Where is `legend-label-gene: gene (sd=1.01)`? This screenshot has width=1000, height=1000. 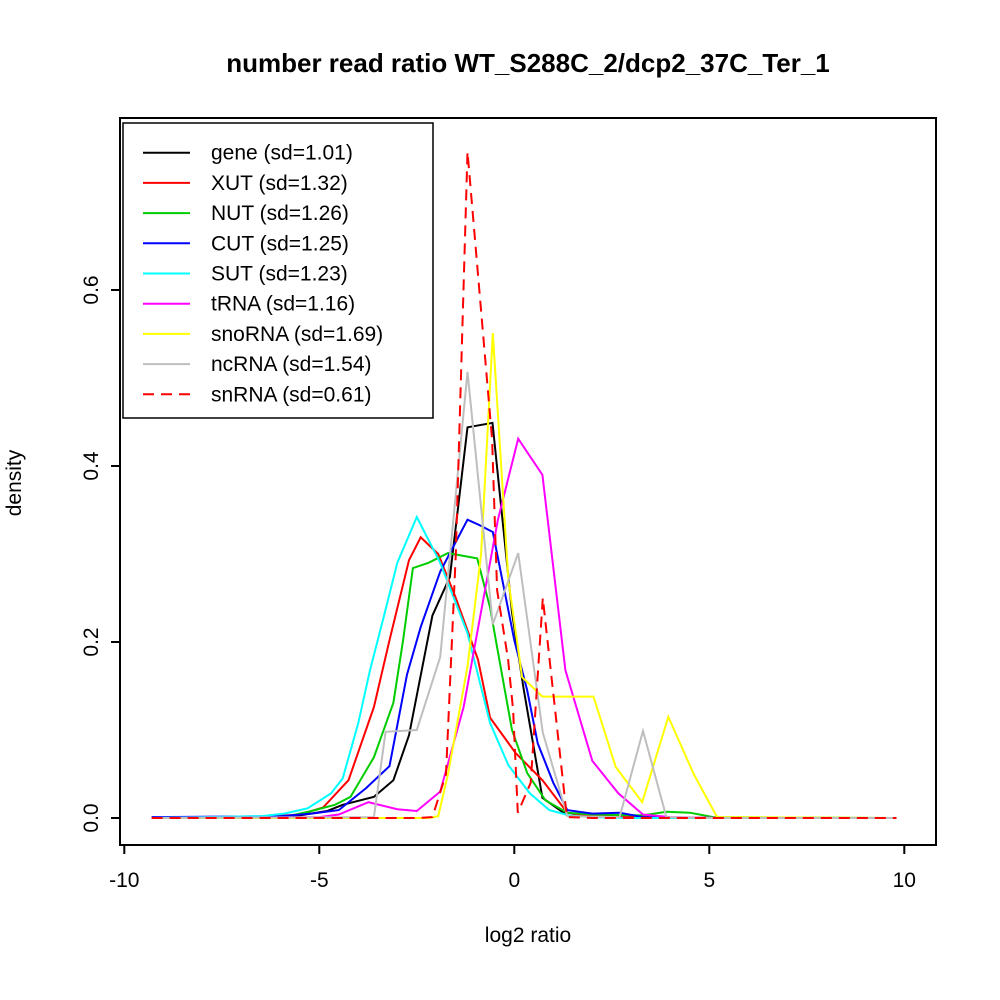 legend-label-gene: gene (sd=1.01) is located at coordinates (282, 153).